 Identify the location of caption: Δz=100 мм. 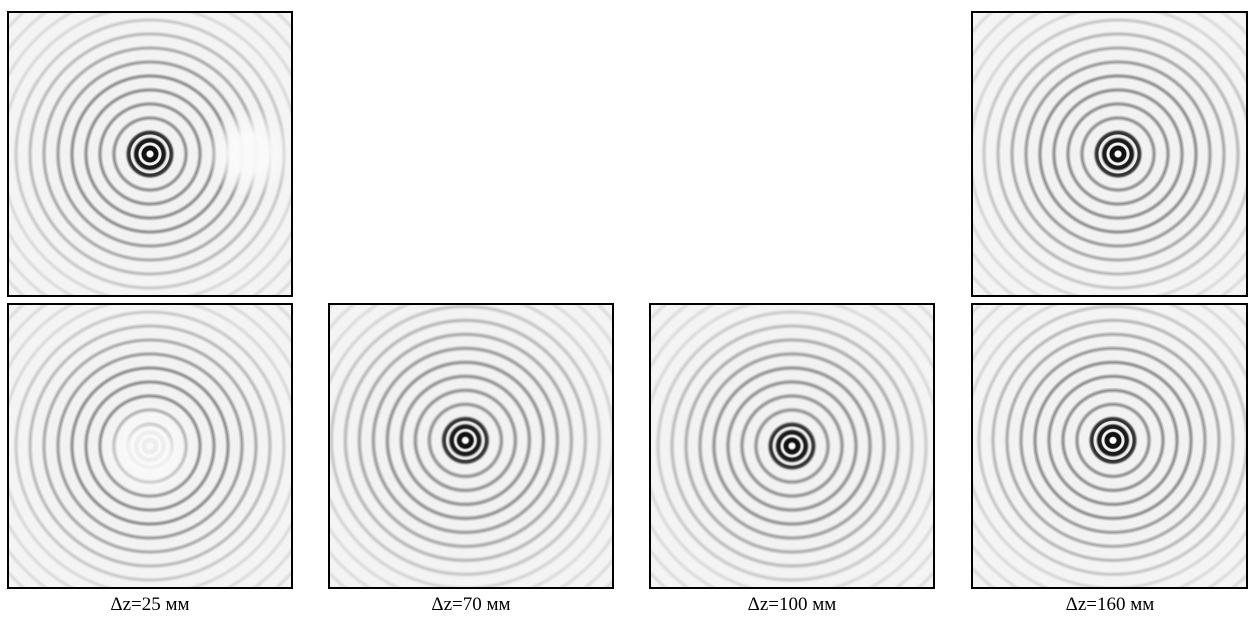
(792, 604).